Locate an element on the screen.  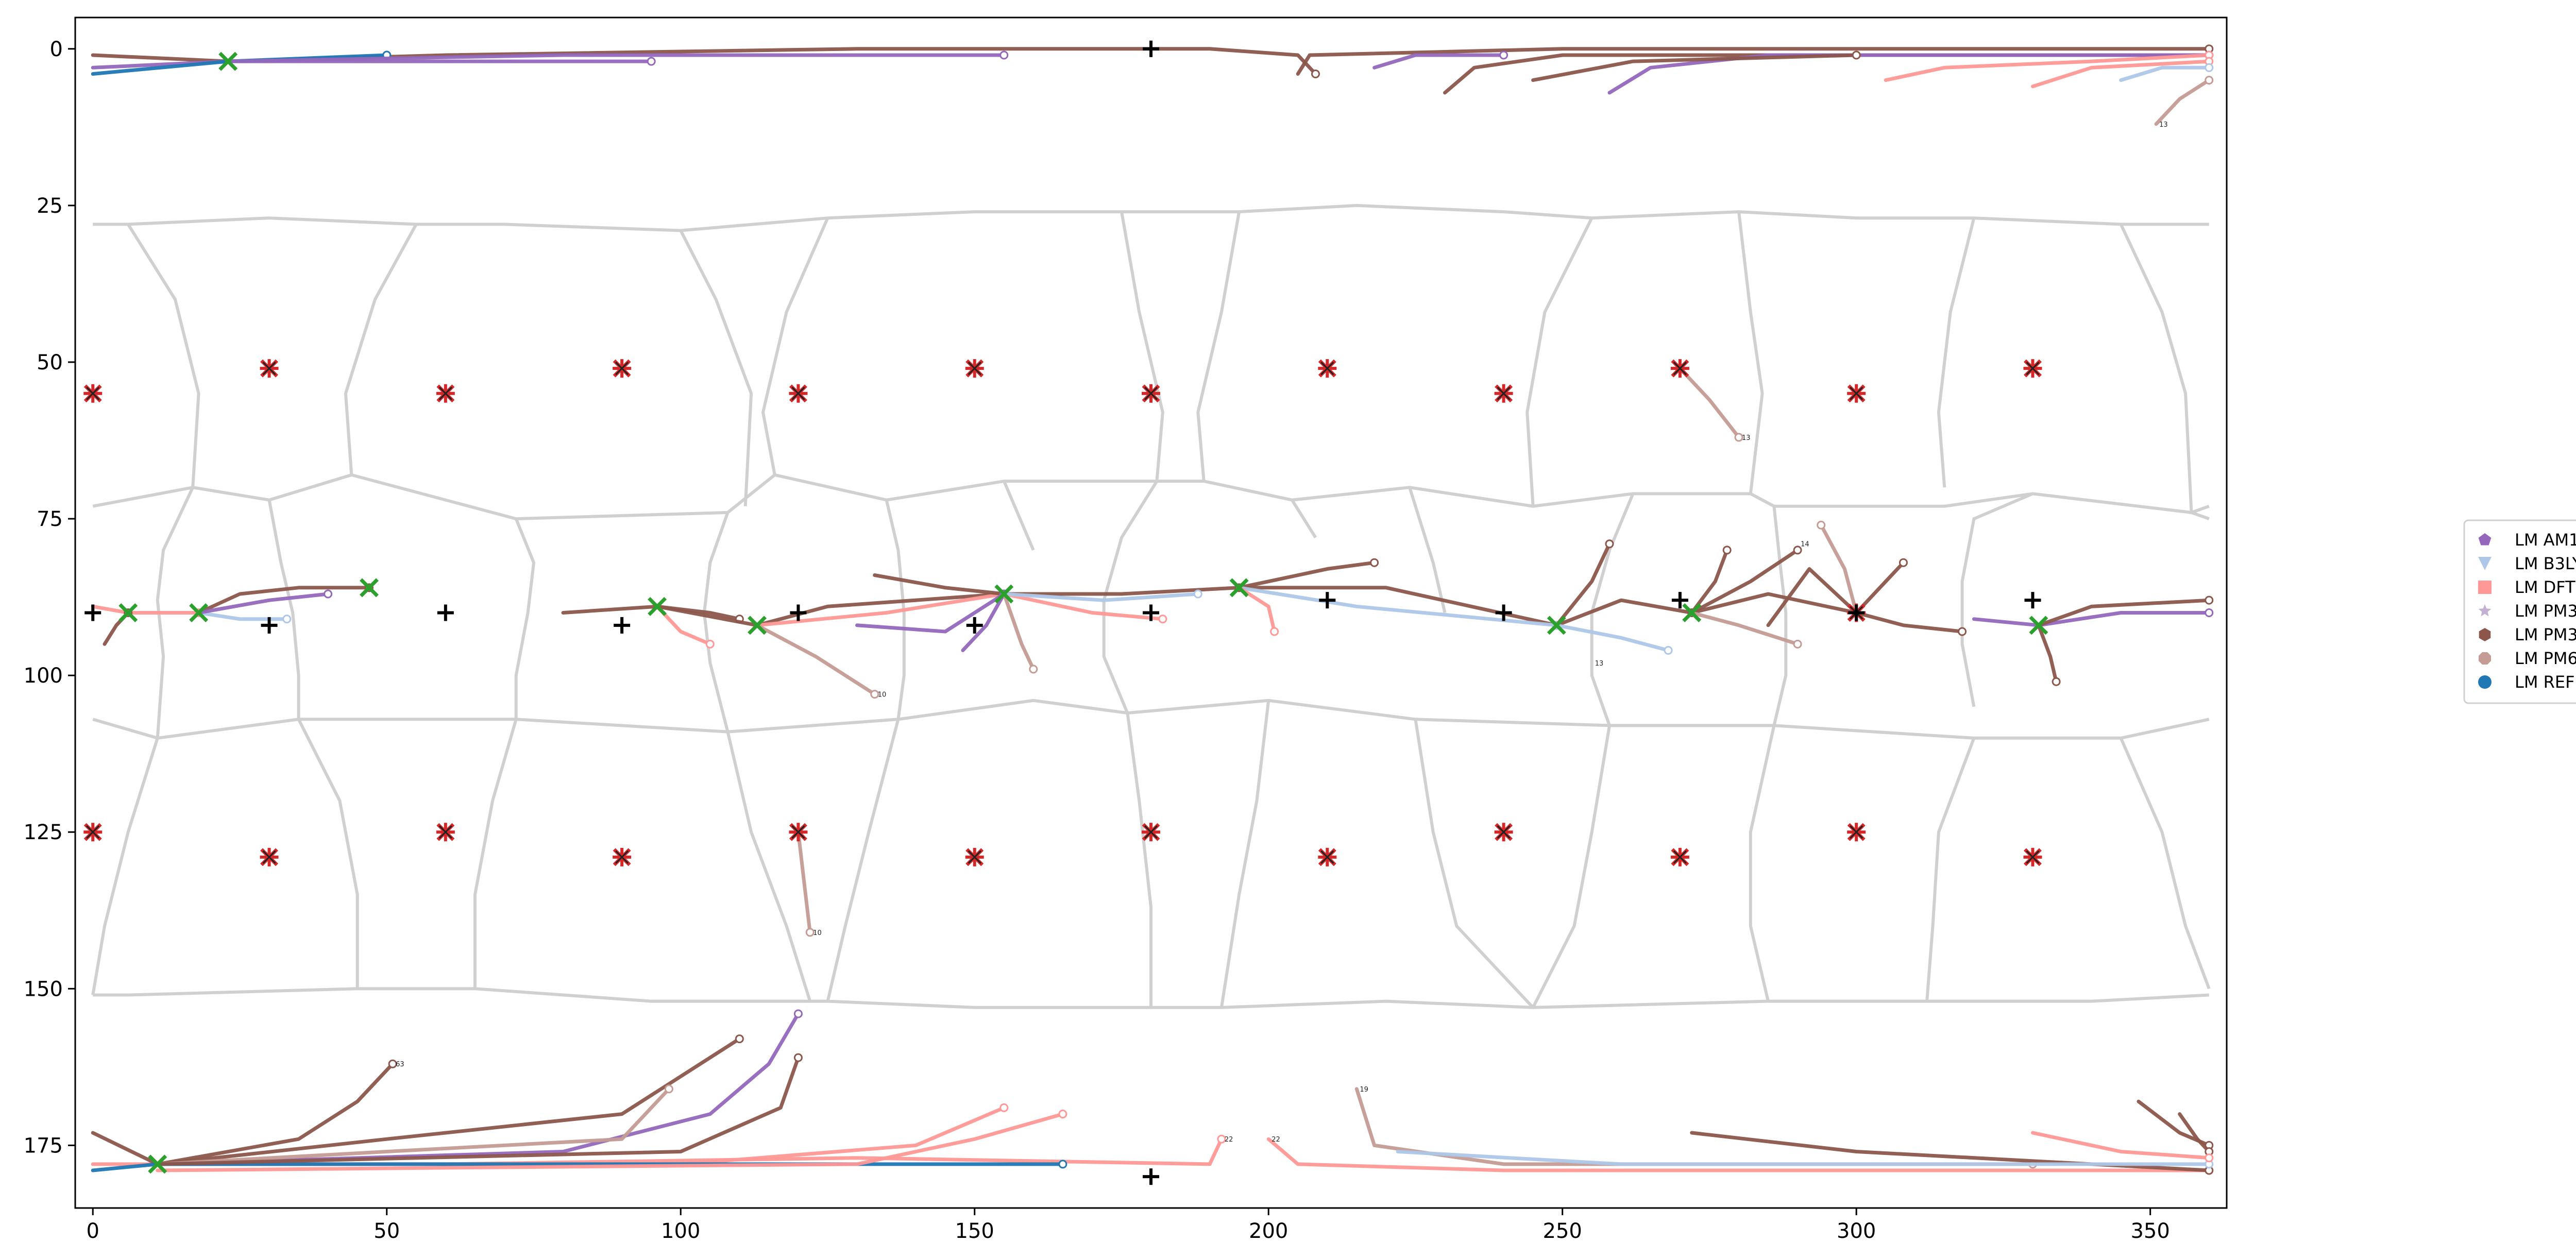
x-tick-label: 100 is located at coordinates (680, 1231).